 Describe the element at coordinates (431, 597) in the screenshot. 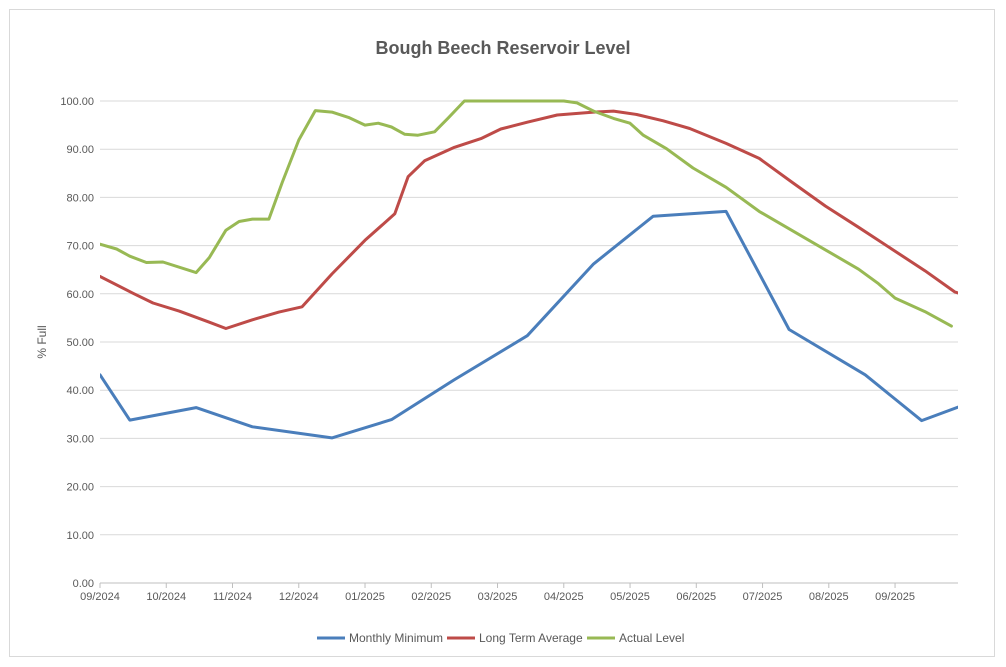

I see `x-tick-label: 02/2025` at that location.